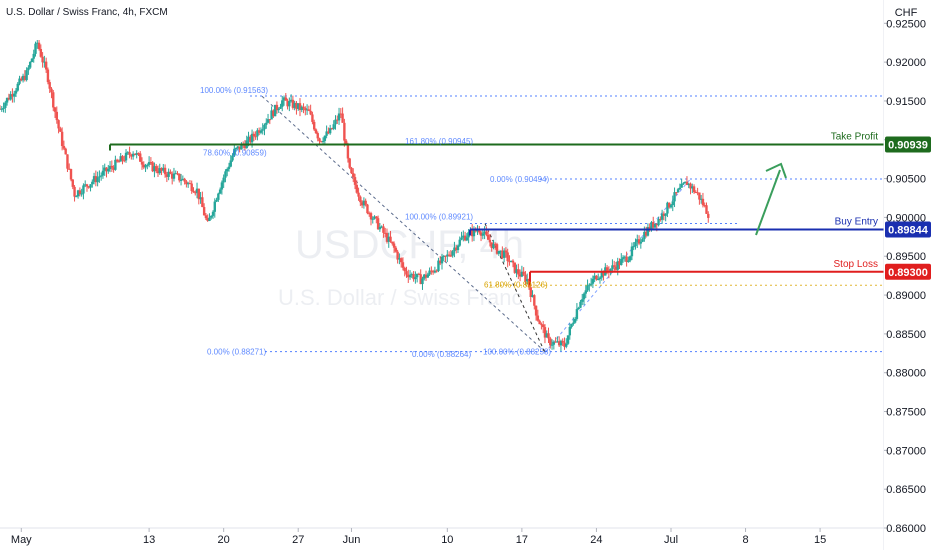 This screenshot has width=932, height=550. What do you see at coordinates (908, 271) in the screenshot?
I see `stop-loss-price-badge` at bounding box center [908, 271].